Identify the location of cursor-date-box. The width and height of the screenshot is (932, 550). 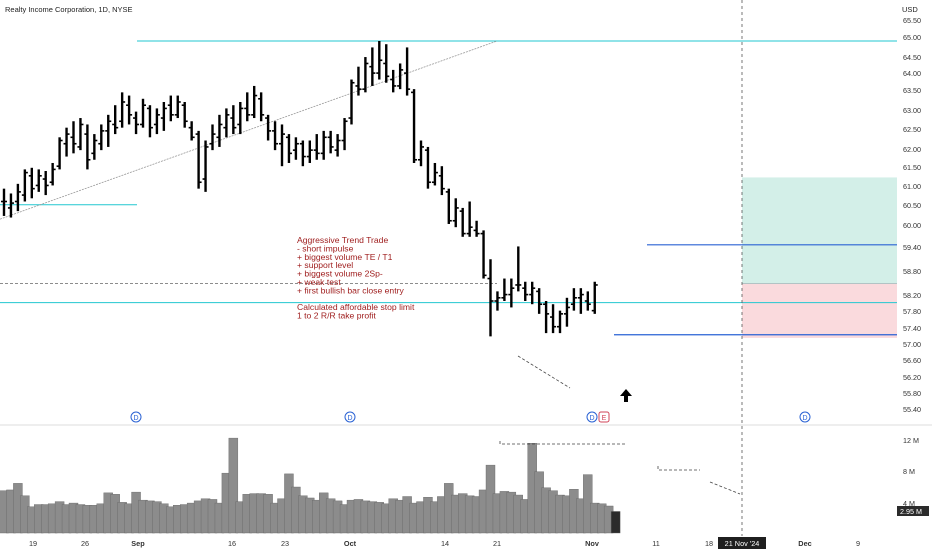
(742, 543).